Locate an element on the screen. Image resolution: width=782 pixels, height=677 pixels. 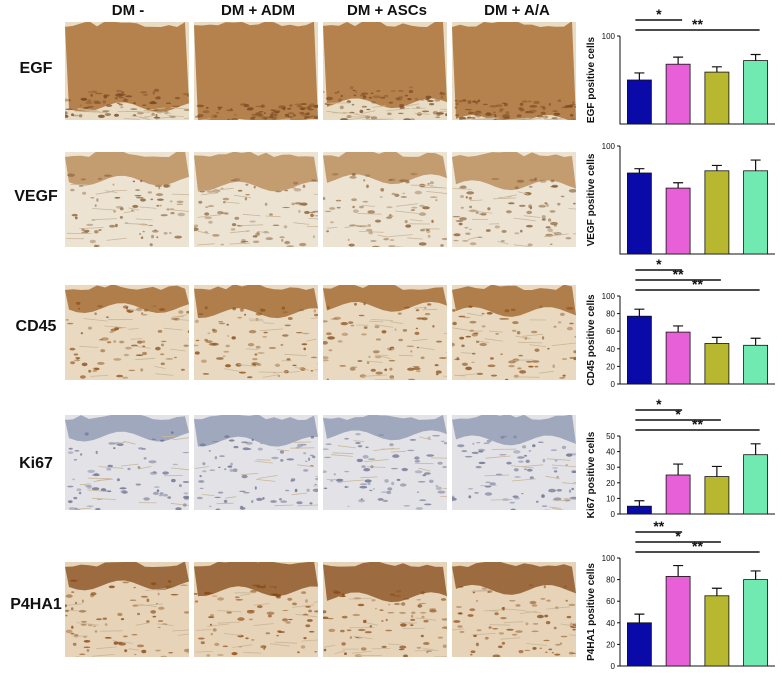
vegf-bar-chart: 100 VEGF positive cells is located at coordinates (680, 199).